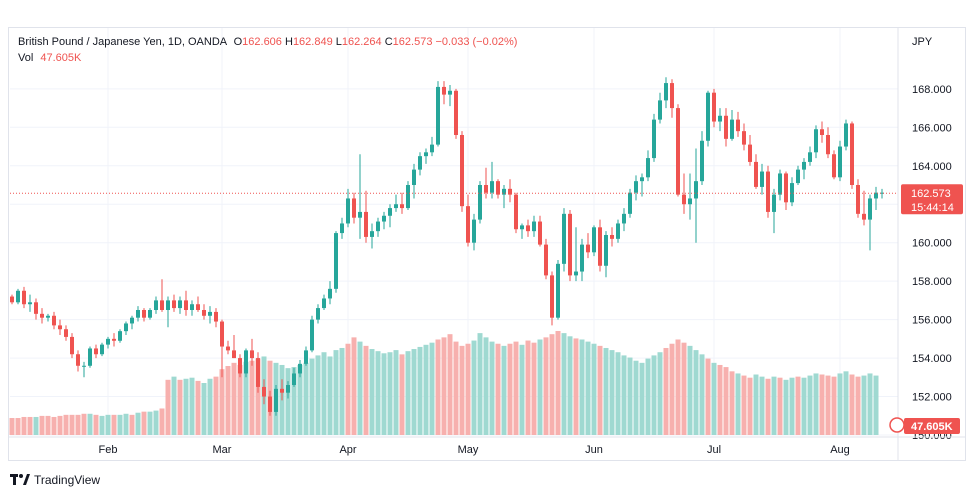 The height and width of the screenshot is (498, 979). What do you see at coordinates (26, 58) in the screenshot?
I see `volume-label: Vol` at bounding box center [26, 58].